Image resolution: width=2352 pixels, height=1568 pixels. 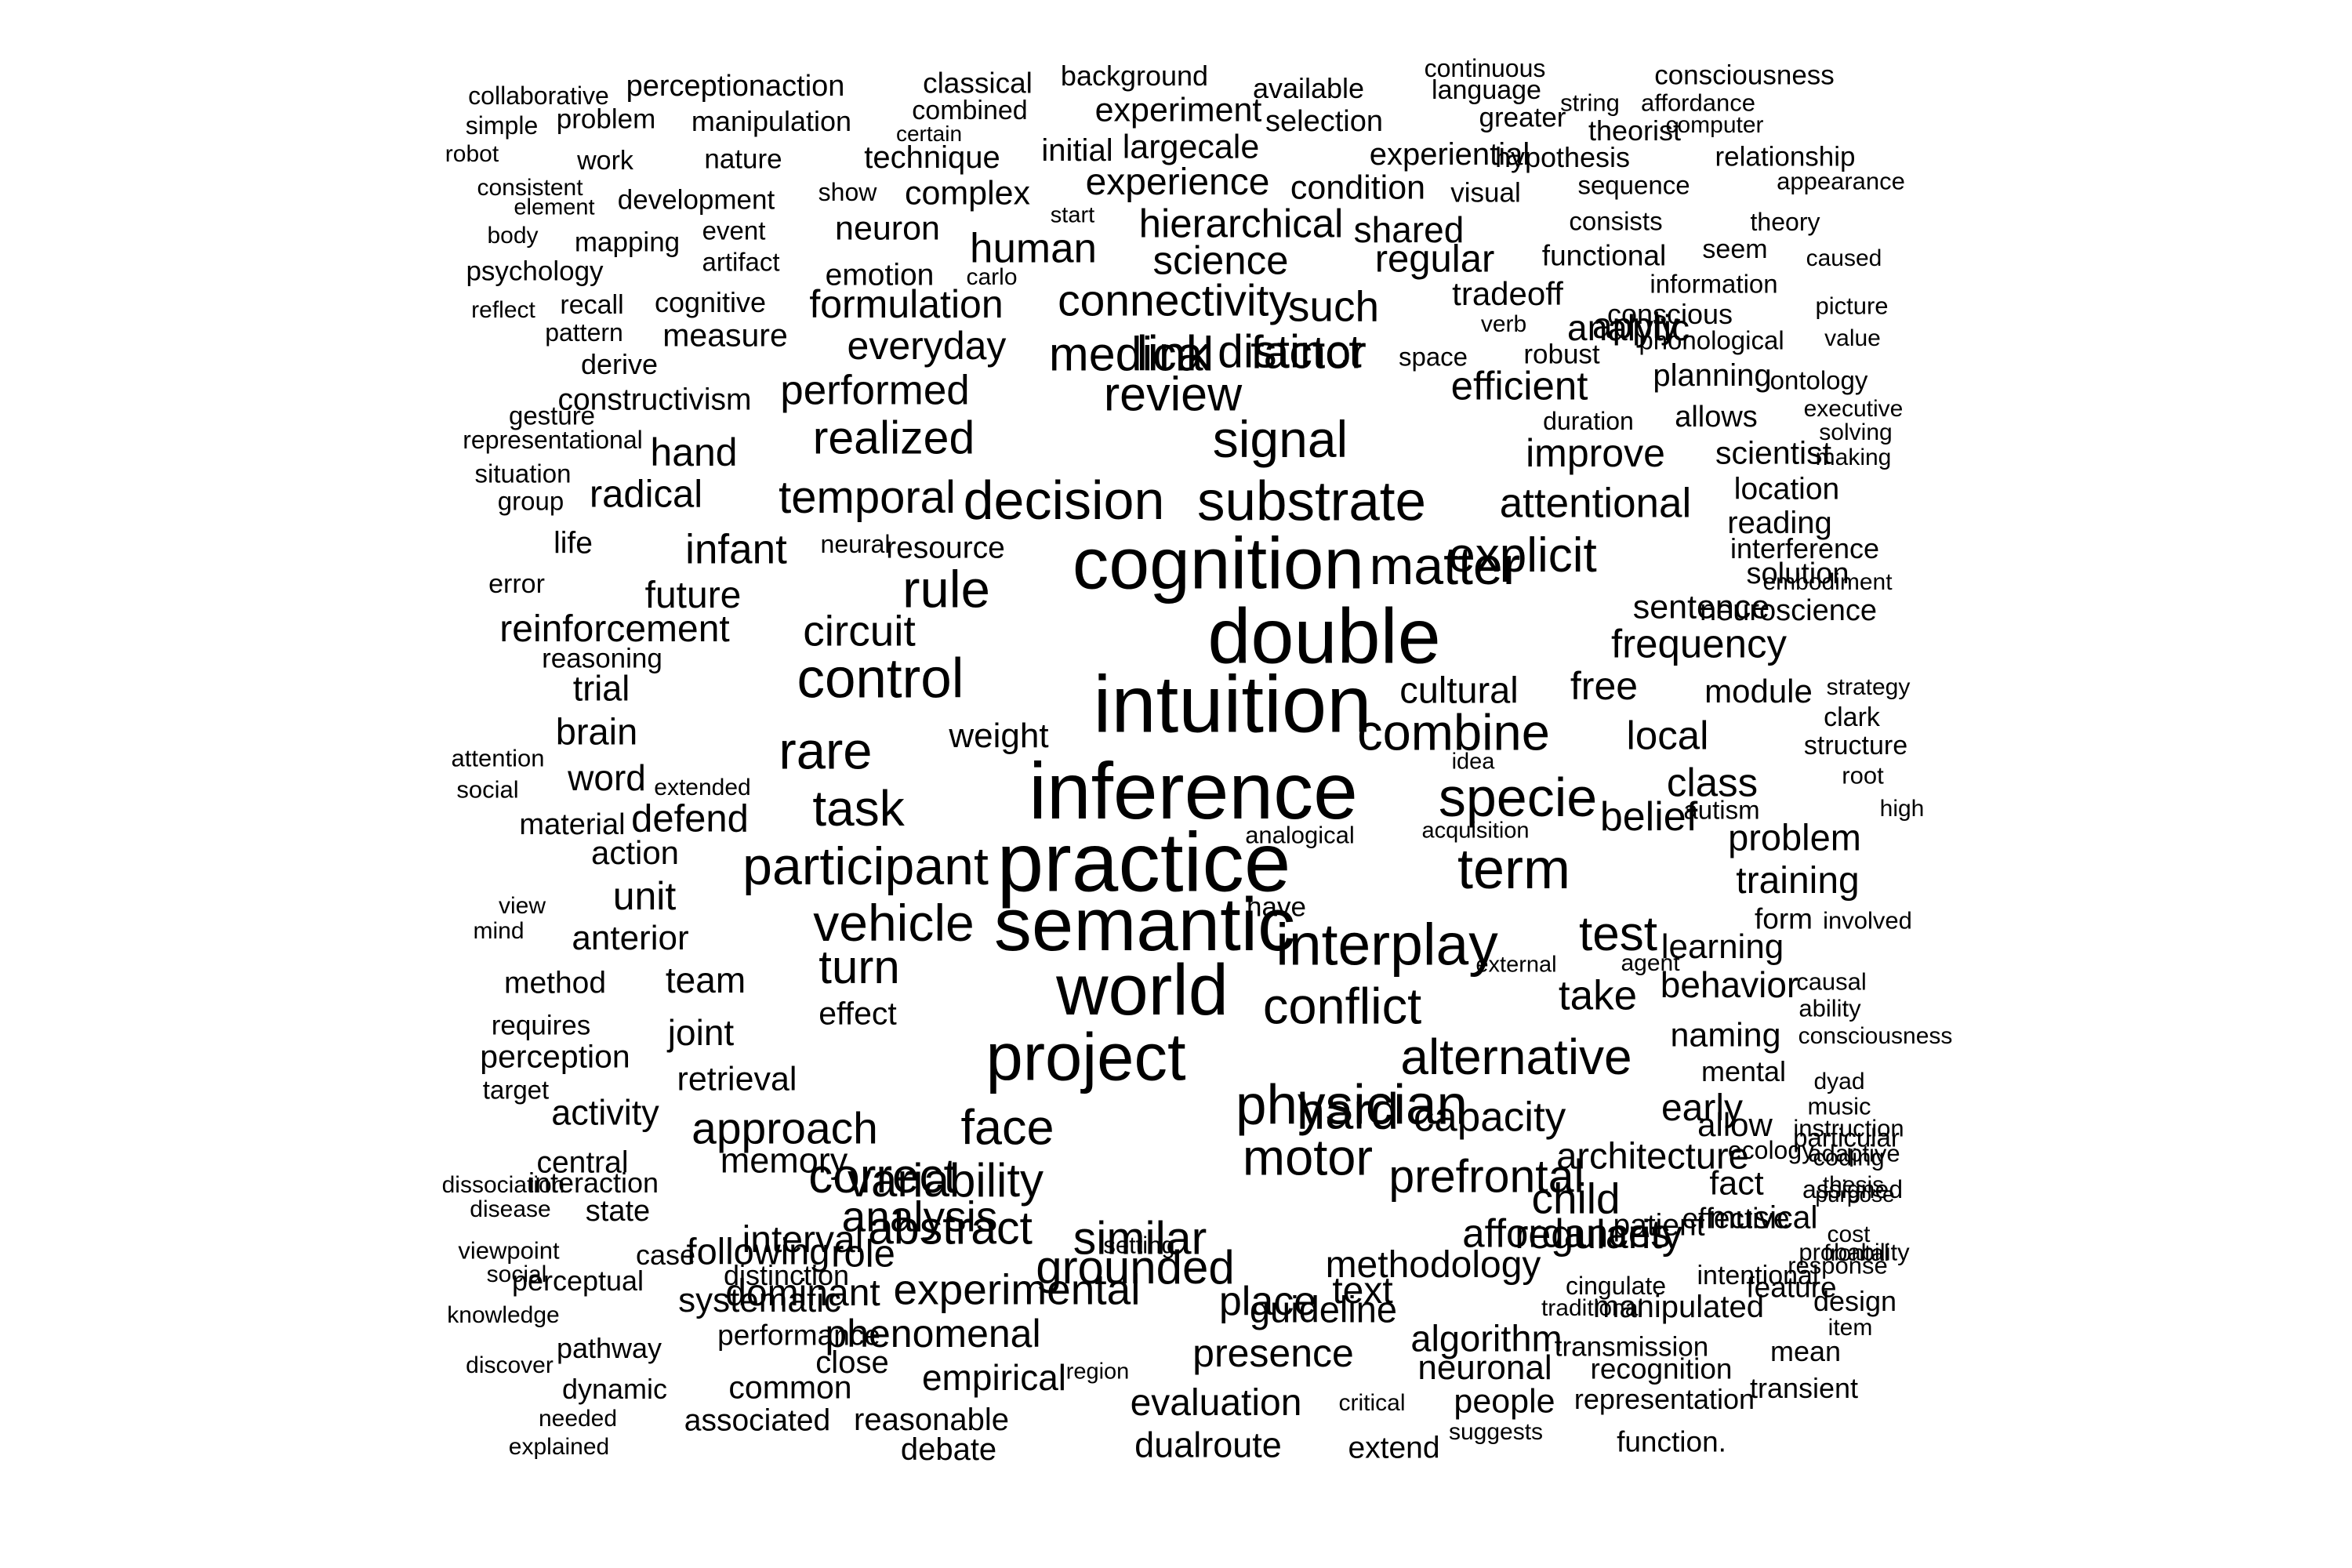 What do you see at coordinates (1868, 921) in the screenshot?
I see `cloud-word: involved` at bounding box center [1868, 921].